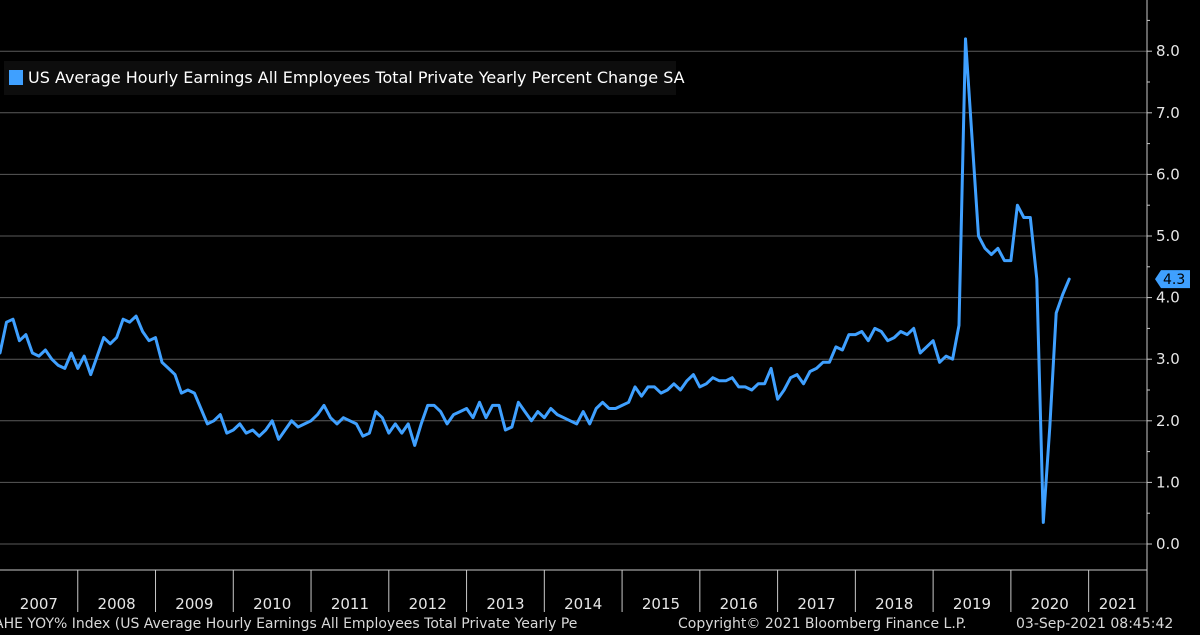 This screenshot has width=1200, height=635. I want to click on y-tick-label: 4.0, so click(1168, 298).